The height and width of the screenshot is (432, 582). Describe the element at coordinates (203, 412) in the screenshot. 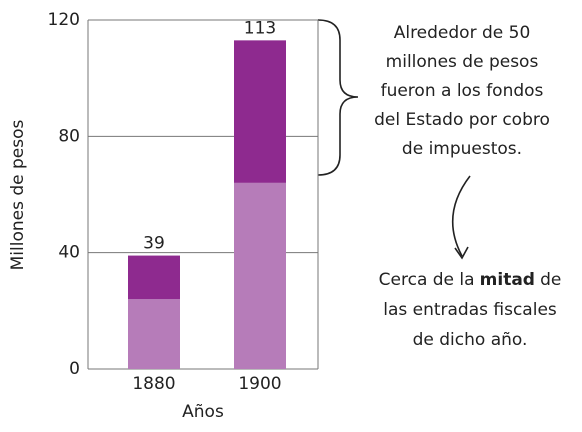

I see `x-axis-label: Años` at that location.